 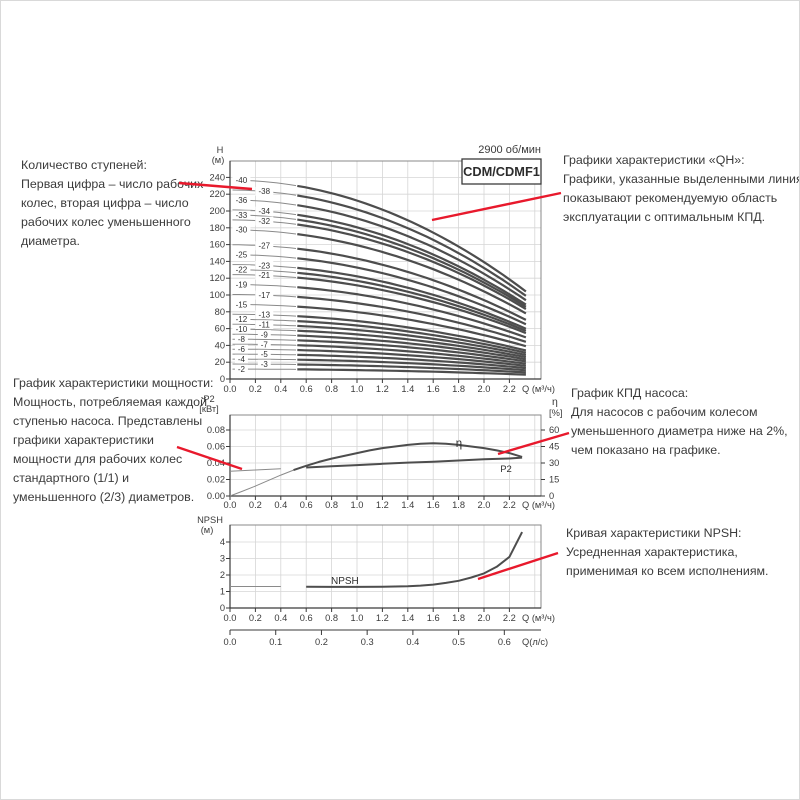 What do you see at coordinates (554, 430) in the screenshot?
I see `eta-tick-label: 60` at bounding box center [554, 430].